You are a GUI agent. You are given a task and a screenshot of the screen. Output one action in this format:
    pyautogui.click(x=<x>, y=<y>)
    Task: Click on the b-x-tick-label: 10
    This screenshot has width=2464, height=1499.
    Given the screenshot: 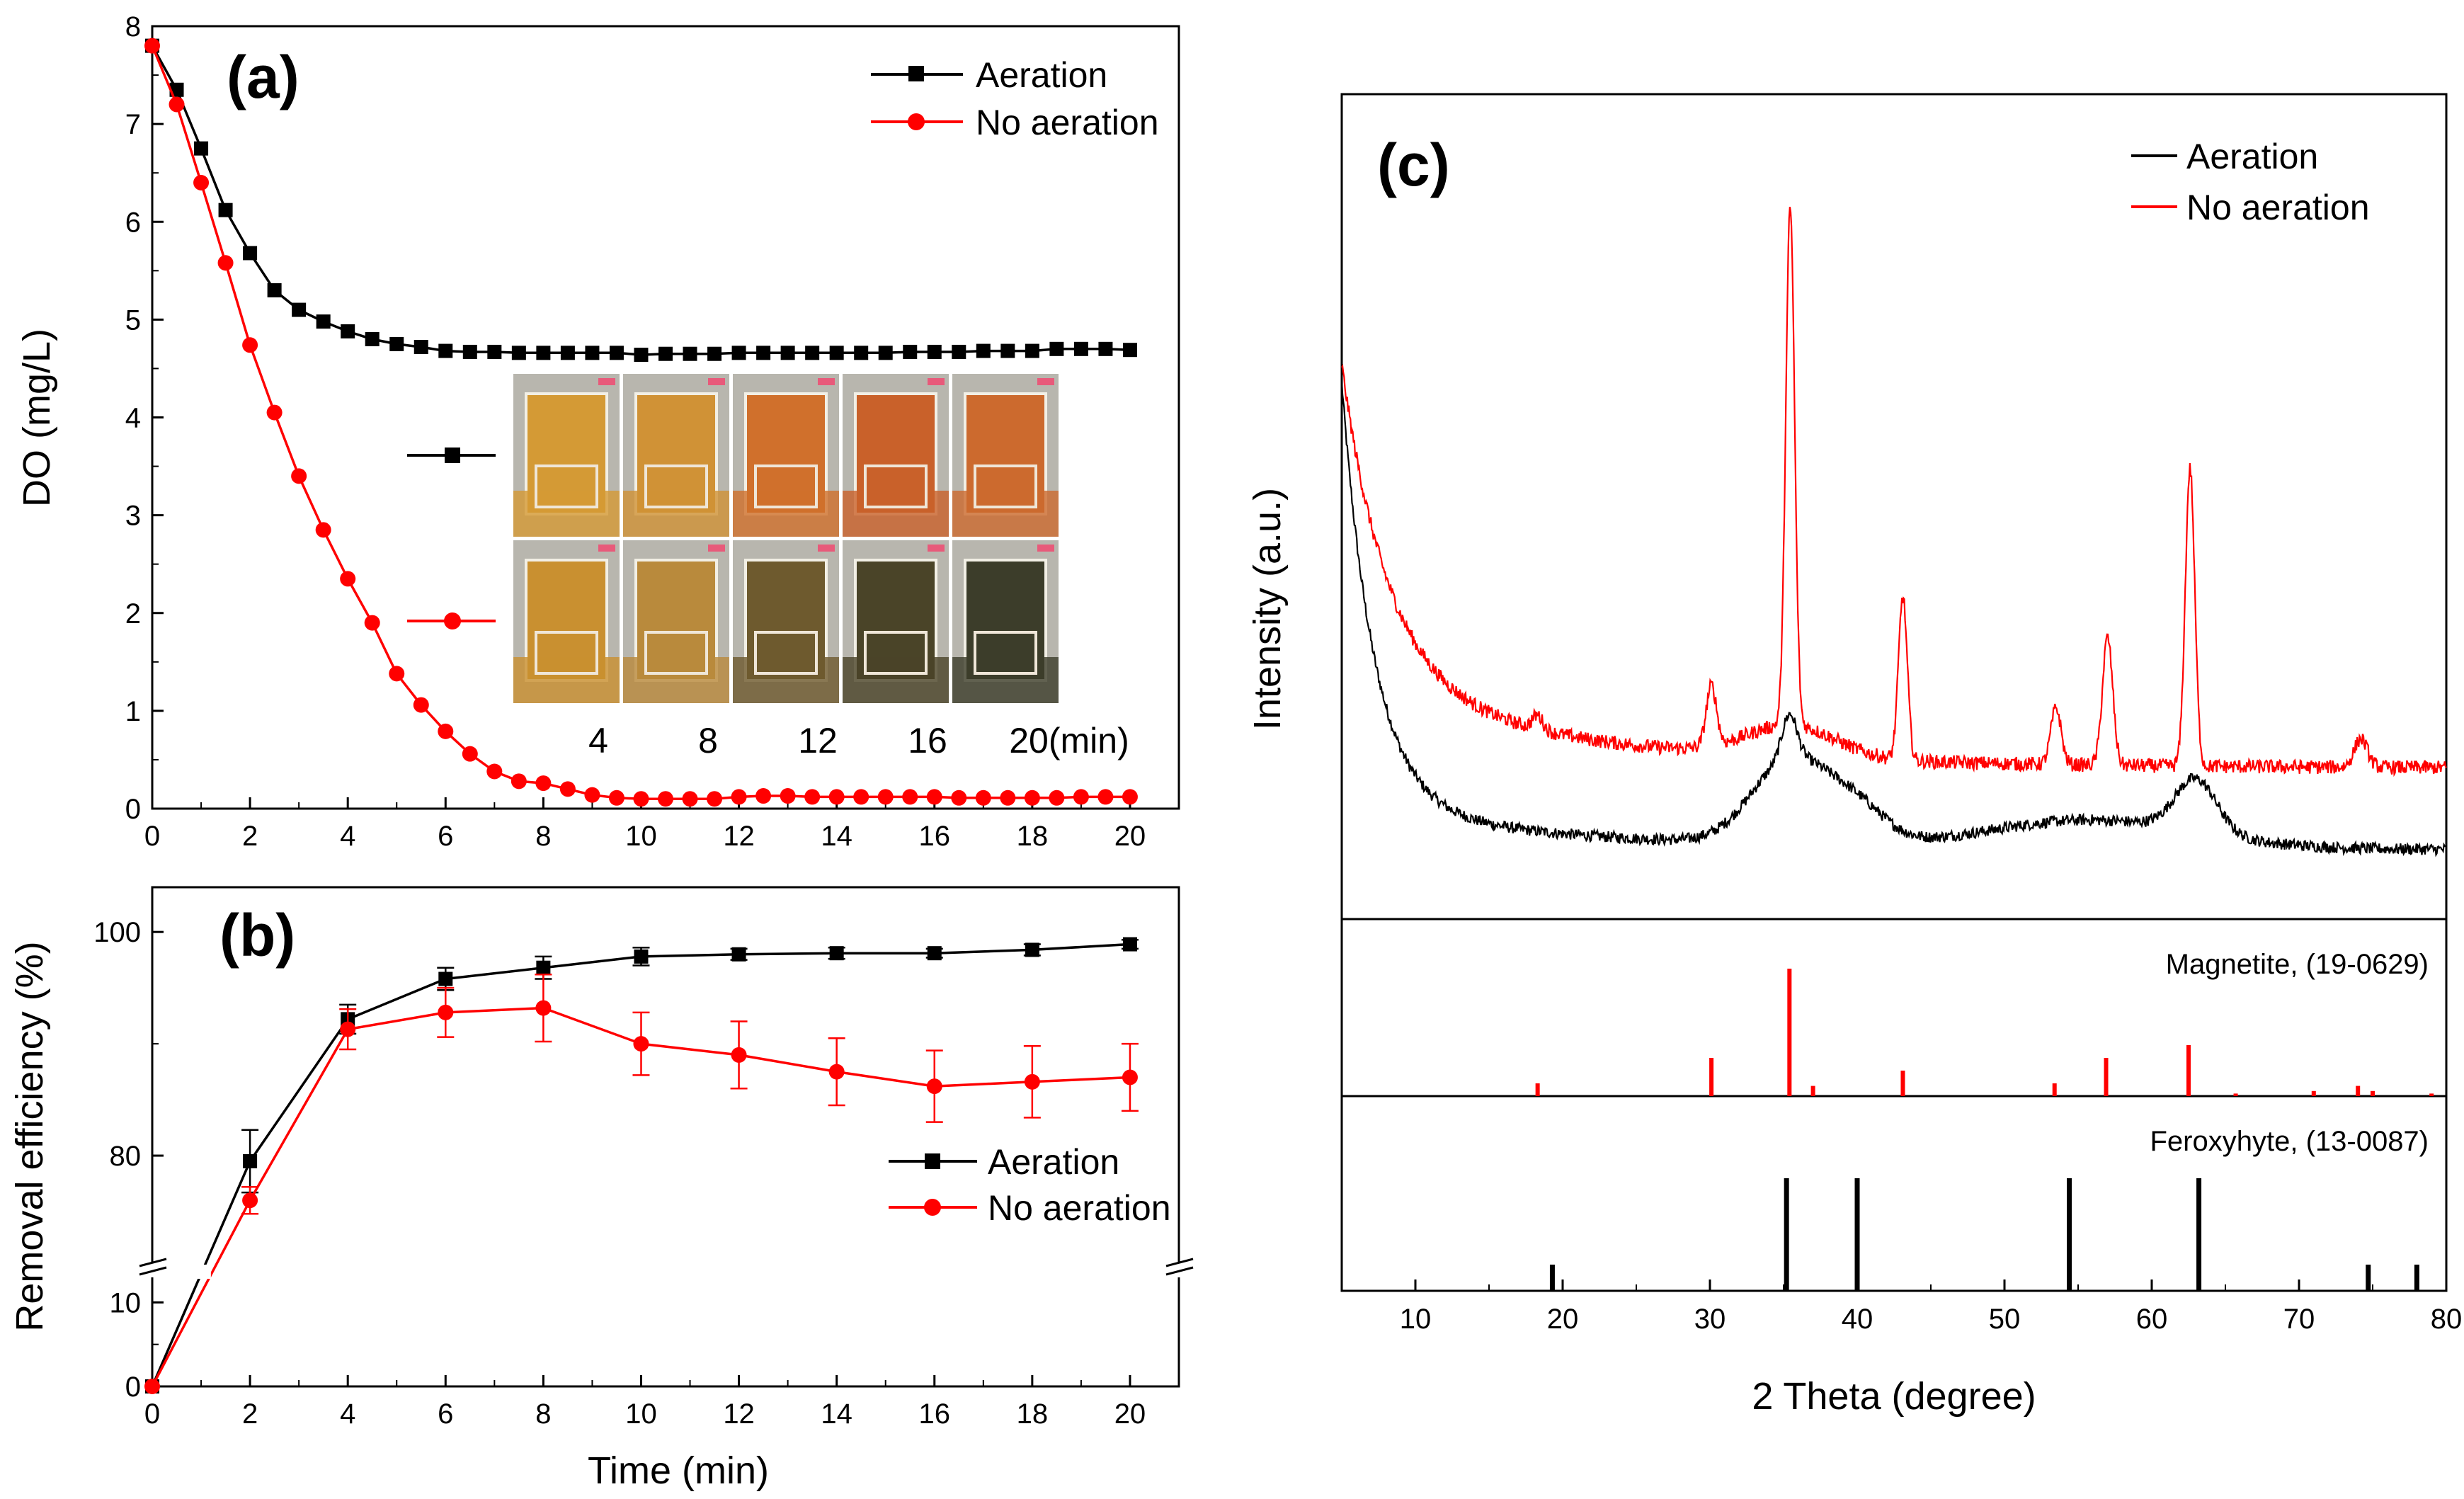 What is the action you would take?
    pyautogui.click(x=641, y=1414)
    